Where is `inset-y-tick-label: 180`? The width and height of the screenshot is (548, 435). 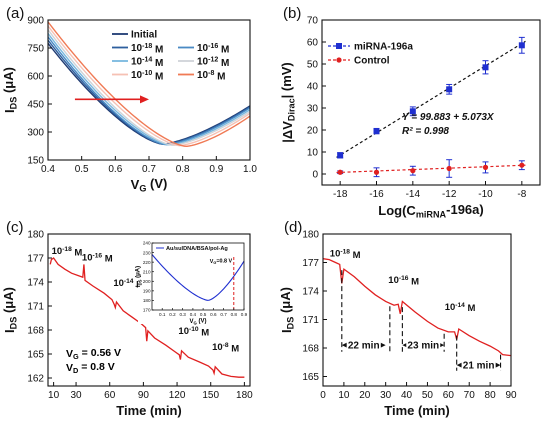 inset-y-tick-label: 180 is located at coordinates (147, 300).